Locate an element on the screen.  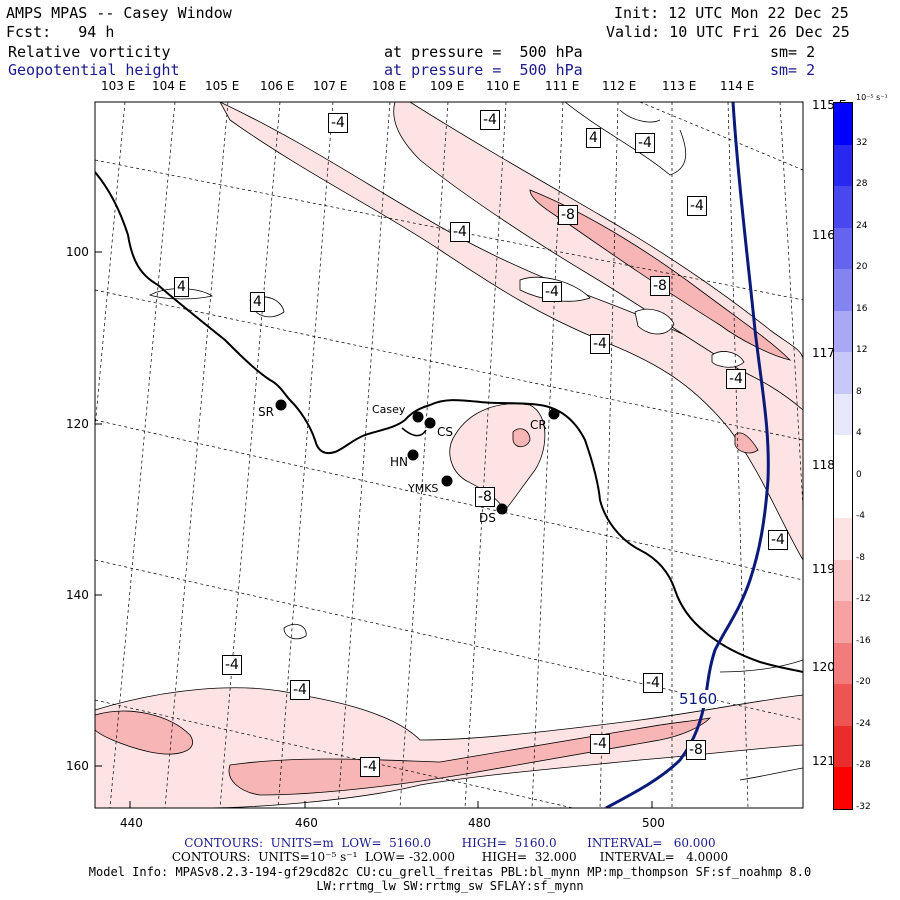
colorbar-tick-label: 12 is located at coordinates (862, 350).